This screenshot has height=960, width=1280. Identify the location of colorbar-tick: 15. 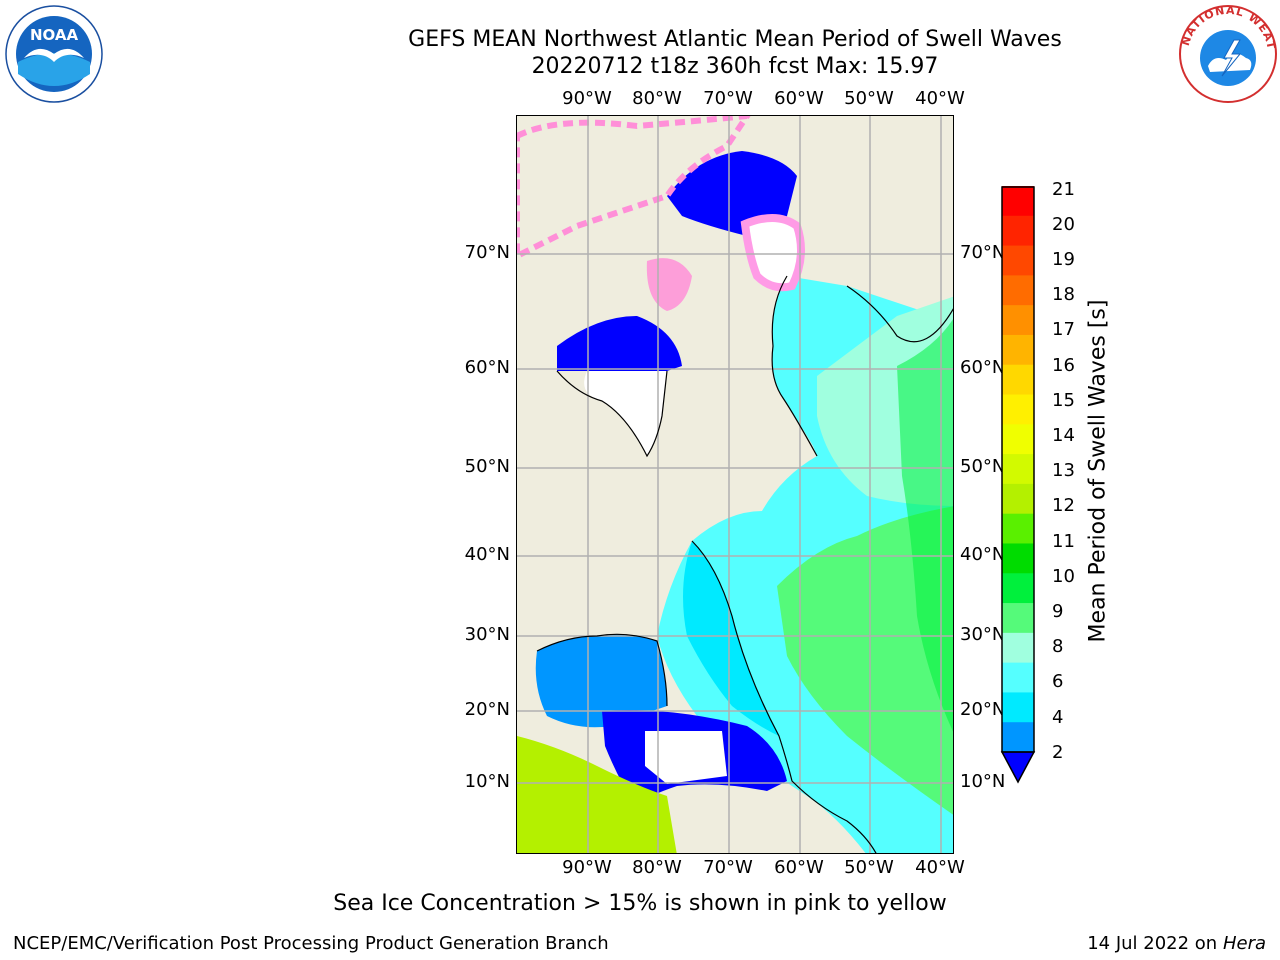
(1063, 400).